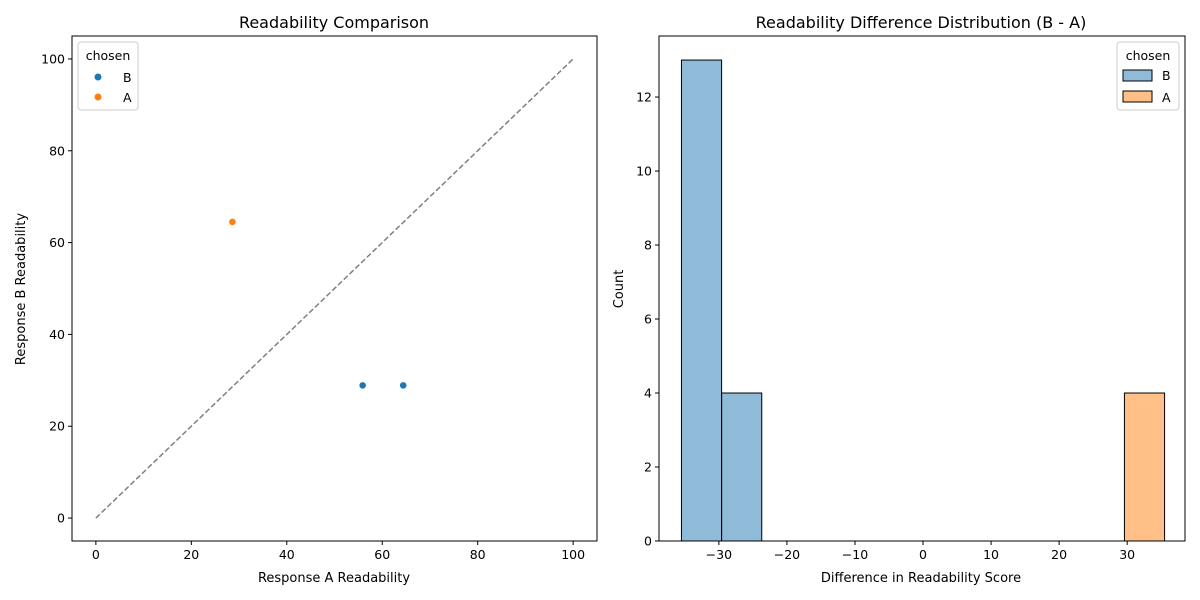  I want to click on scatter-y-tick-label: 100, so click(53, 58).